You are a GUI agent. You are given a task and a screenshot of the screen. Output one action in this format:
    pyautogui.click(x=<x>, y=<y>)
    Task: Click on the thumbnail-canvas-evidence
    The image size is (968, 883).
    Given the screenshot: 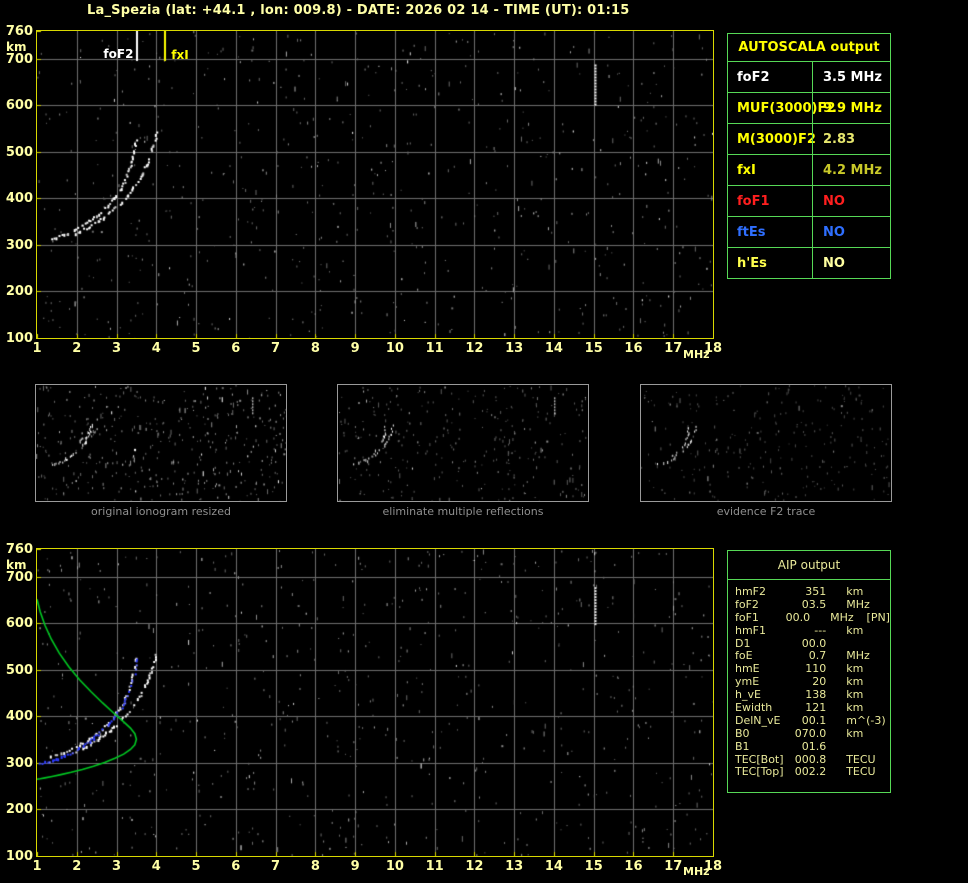 What is the action you would take?
    pyautogui.click(x=766, y=443)
    